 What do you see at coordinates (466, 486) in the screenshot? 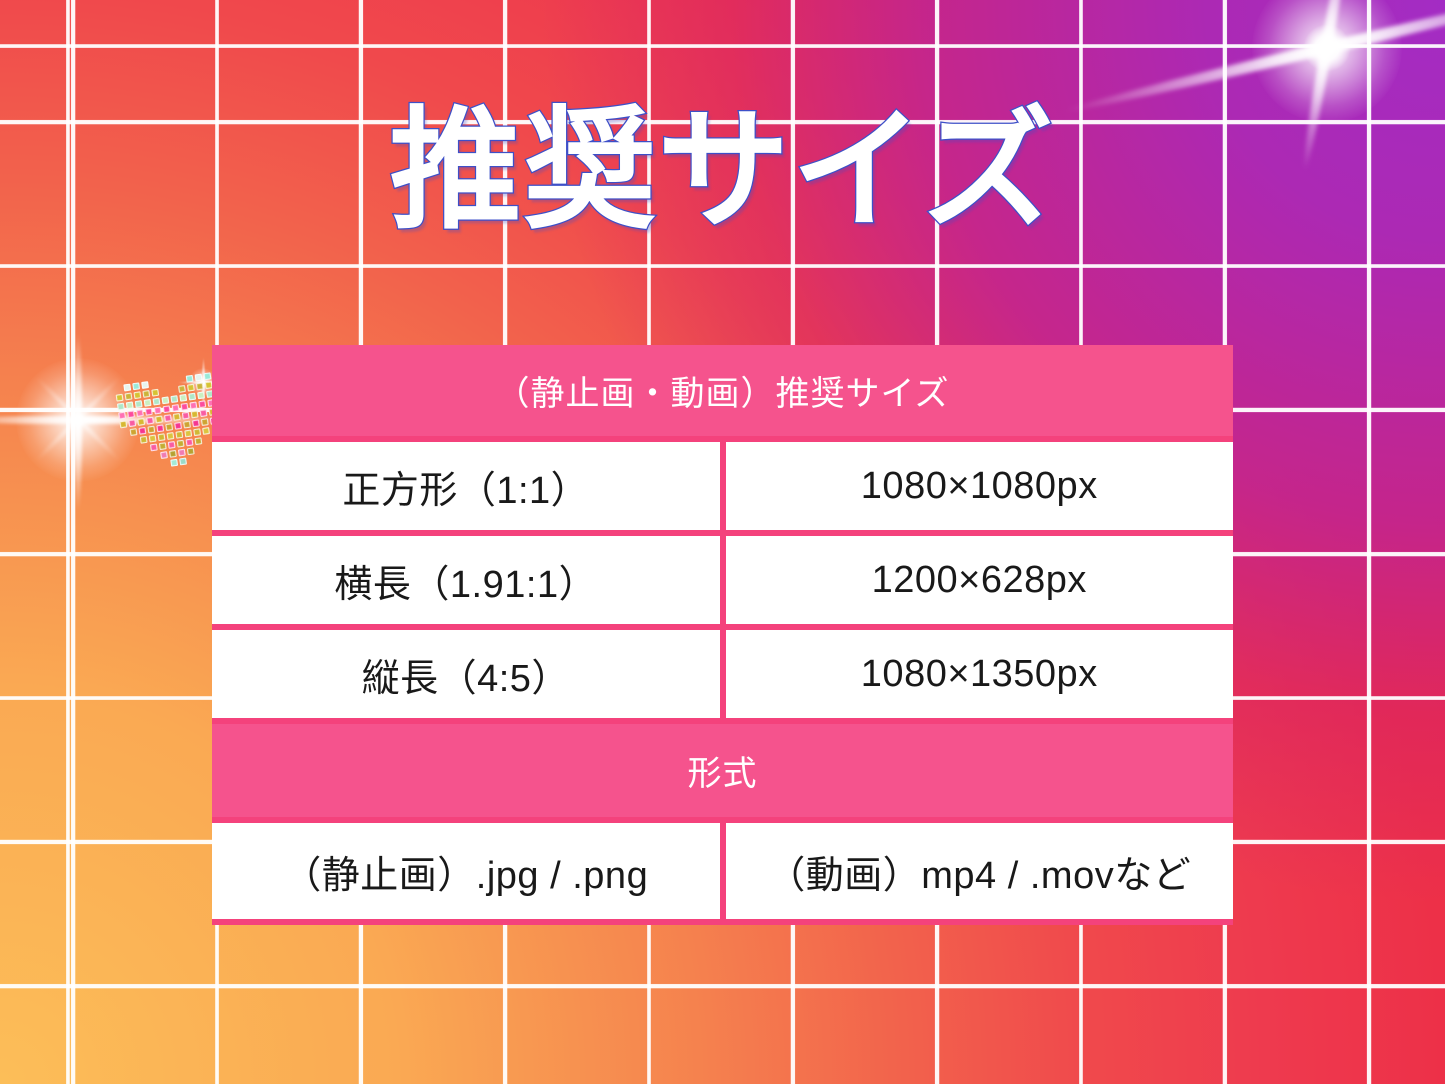
I see `table-cell-square-label: 正方形（1:1）` at bounding box center [466, 486].